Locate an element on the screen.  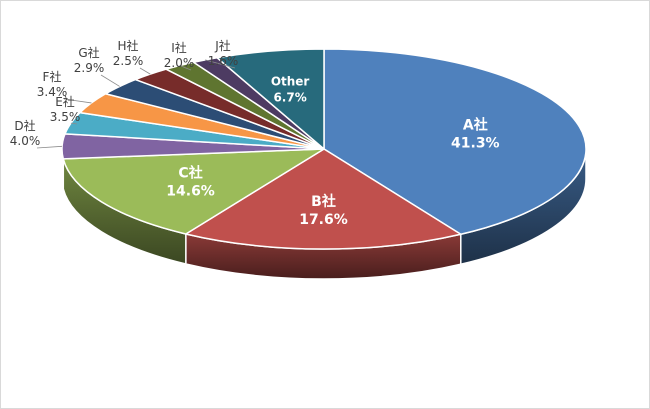
slice-value-label: 14.6% is located at coordinates (190, 192).